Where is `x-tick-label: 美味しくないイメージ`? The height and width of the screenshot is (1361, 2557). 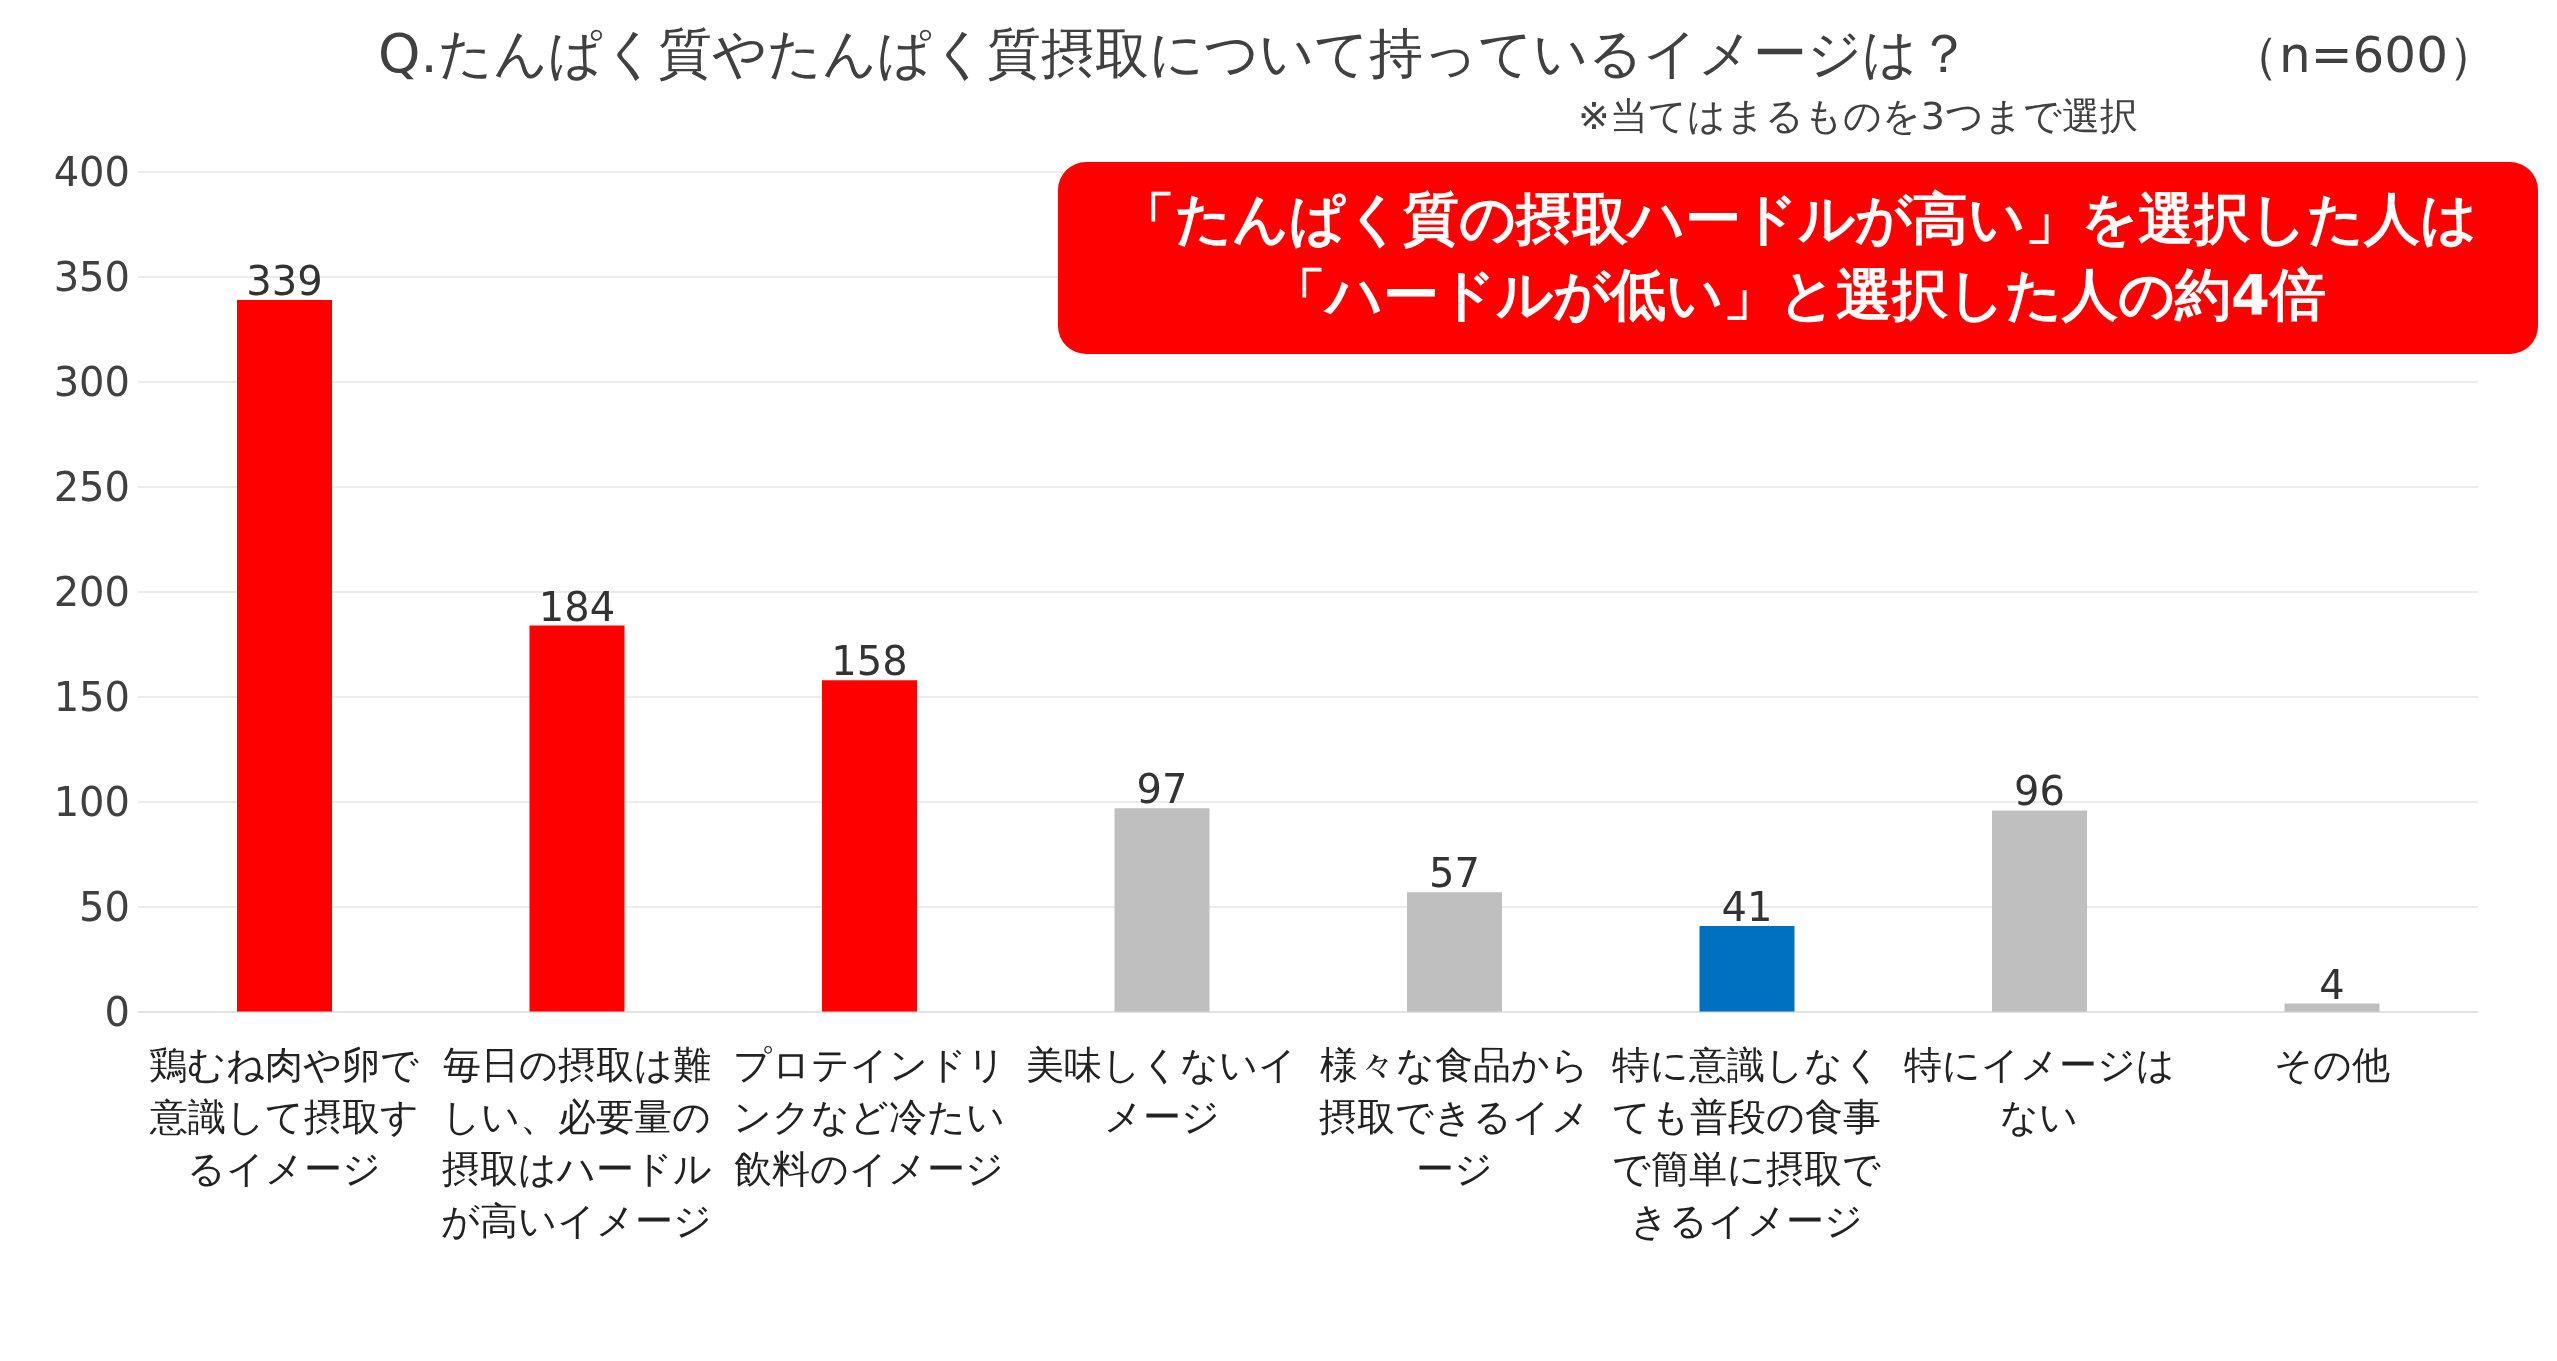 x-tick-label: 美味しくないイメージ is located at coordinates (1162, 1091).